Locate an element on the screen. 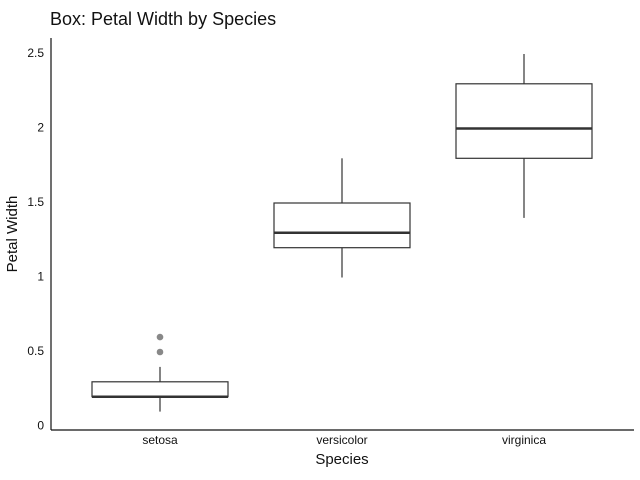 This screenshot has width=640, height=480. y-tick-label: 2.5 is located at coordinates (35, 53).